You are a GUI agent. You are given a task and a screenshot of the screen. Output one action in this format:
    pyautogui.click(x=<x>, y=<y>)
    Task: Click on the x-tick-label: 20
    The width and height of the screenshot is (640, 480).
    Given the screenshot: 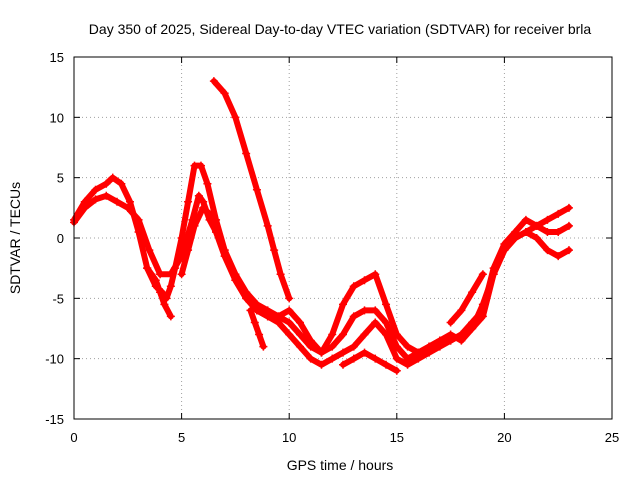 What is the action you would take?
    pyautogui.click(x=504, y=437)
    